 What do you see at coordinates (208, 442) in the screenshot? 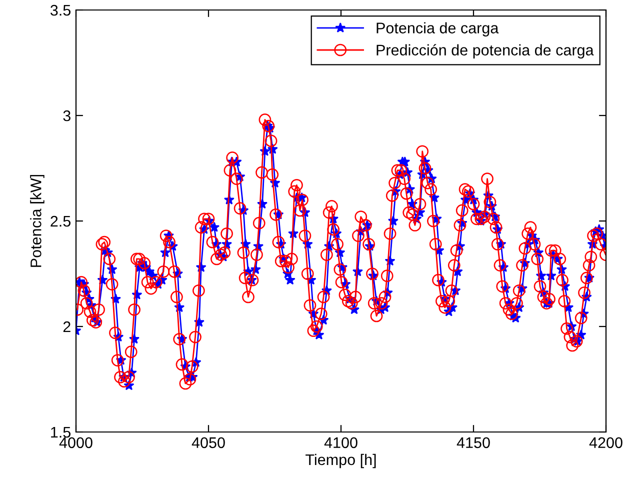
I see `x-tick-label: 4050` at bounding box center [208, 442].